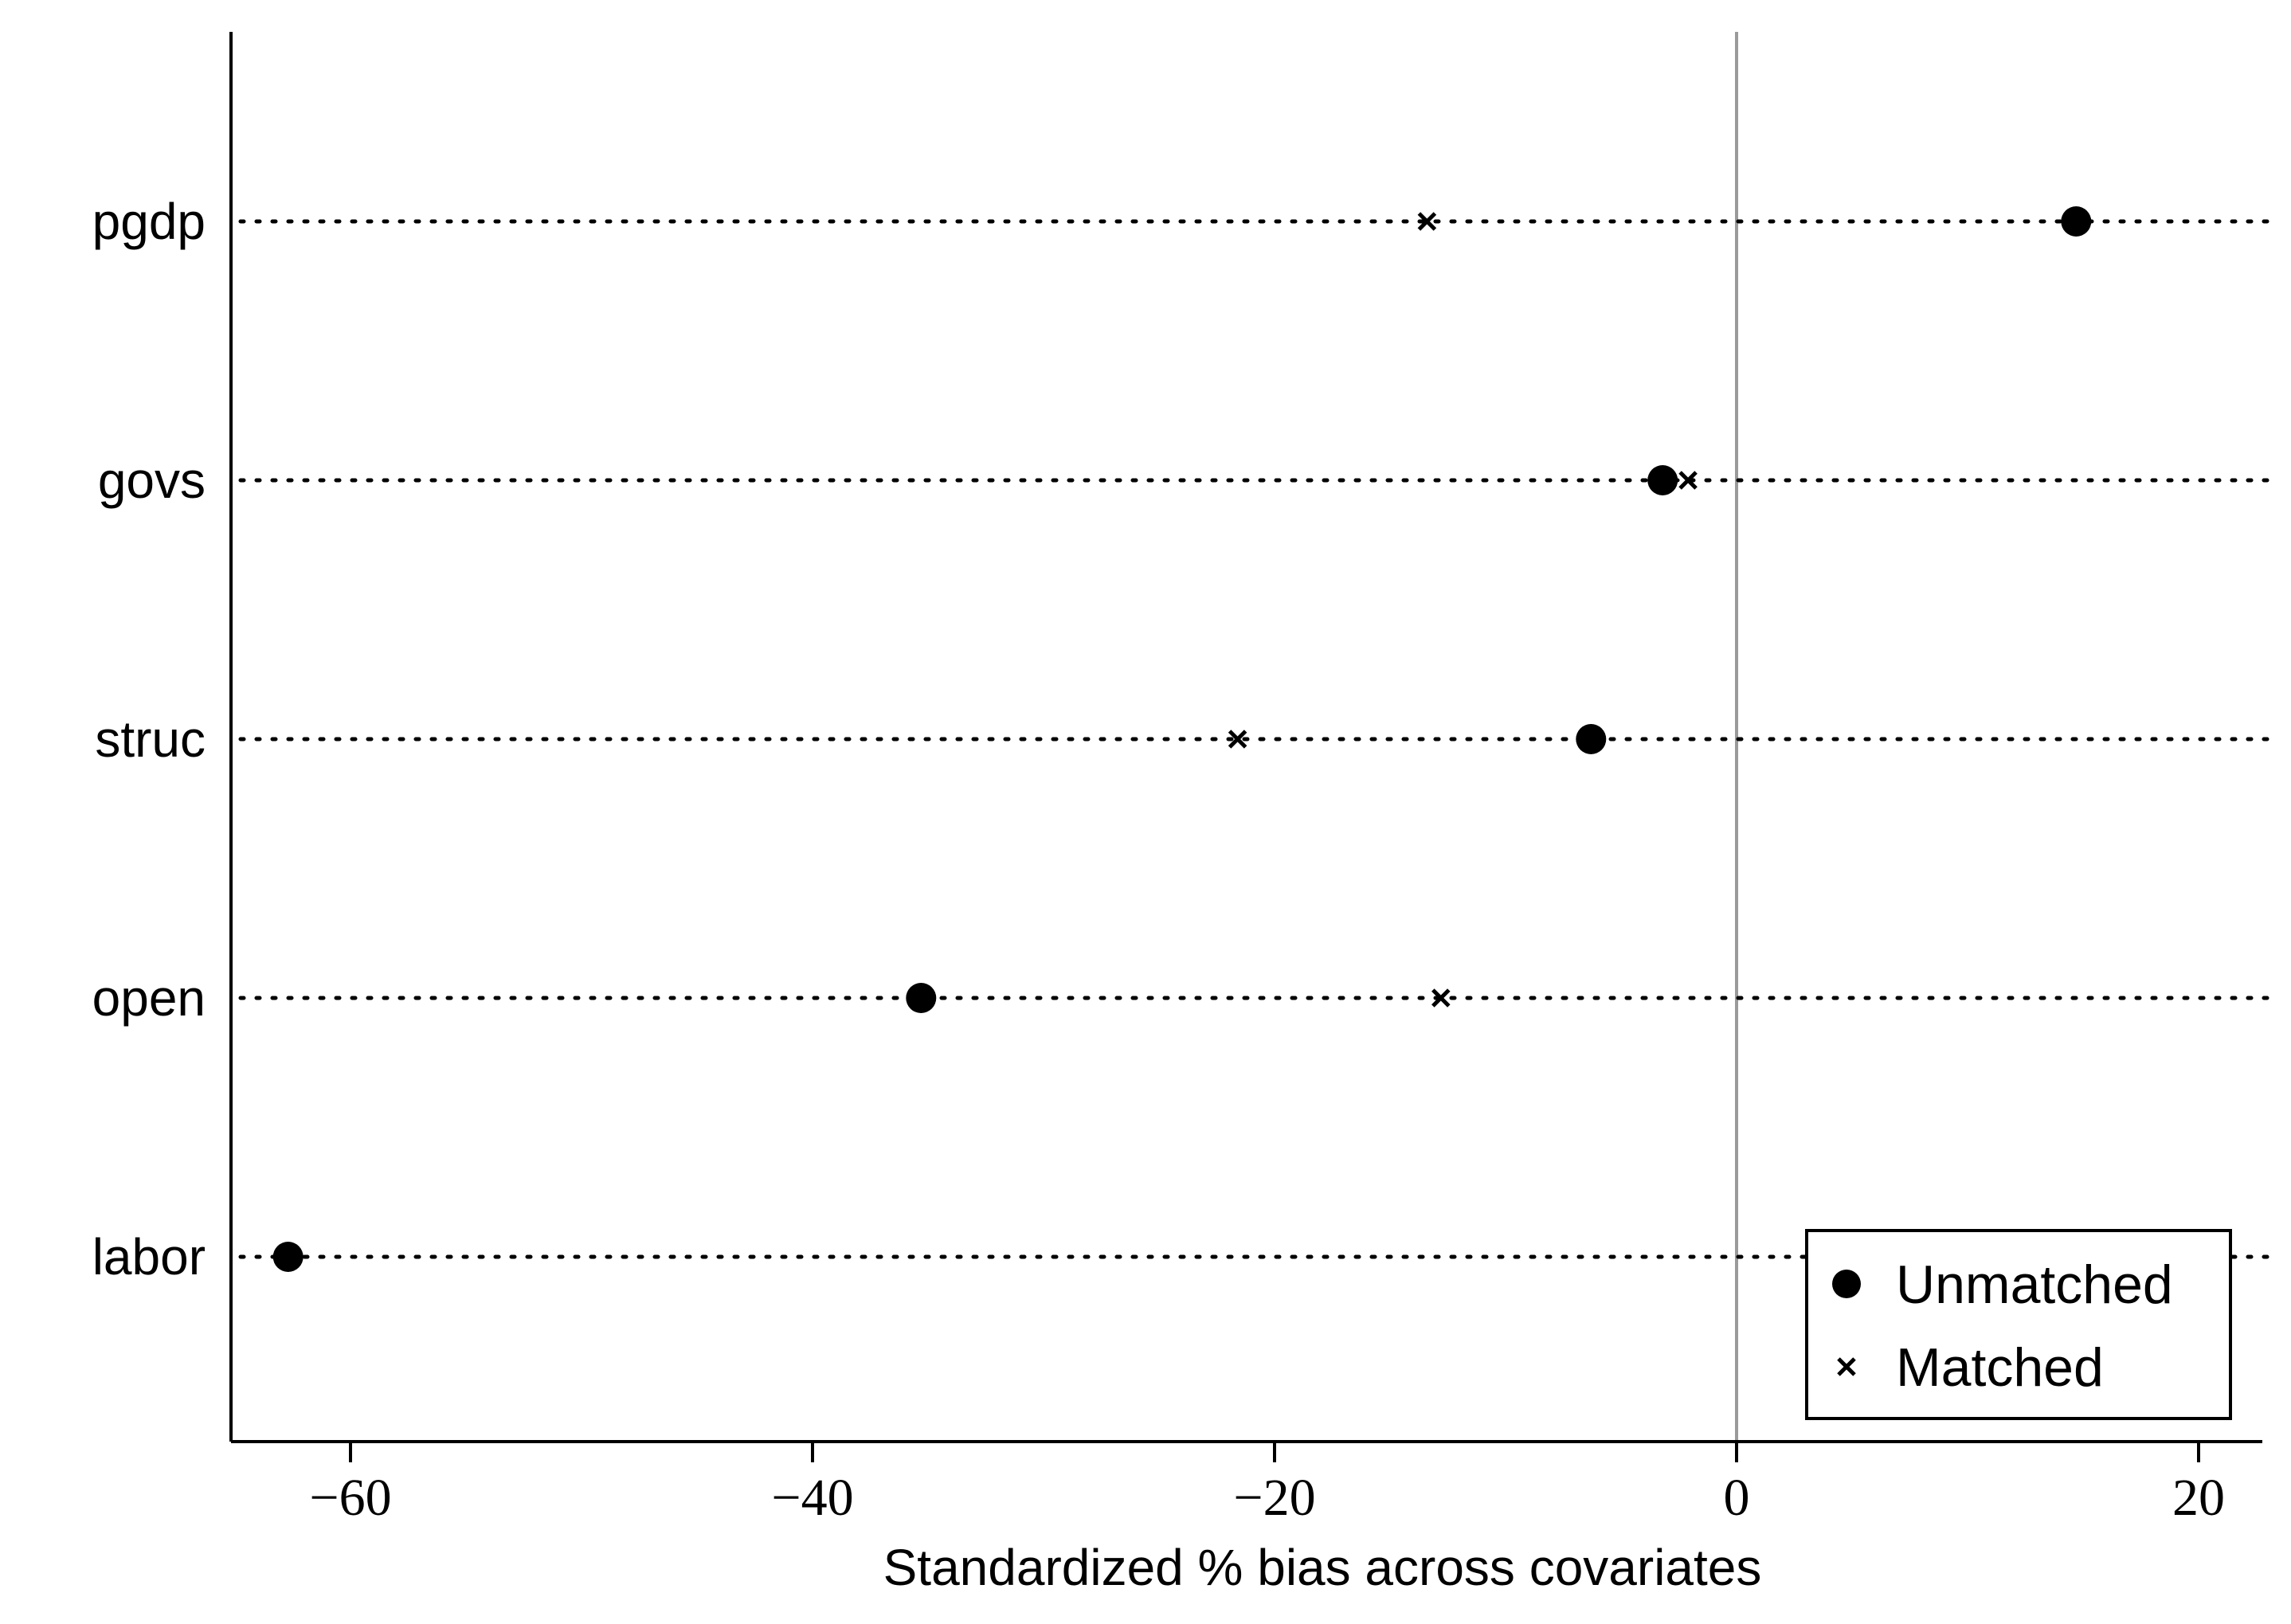 Image resolution: width=2291 pixels, height=1624 pixels. Describe the element at coordinates (812, 1498) in the screenshot. I see `x-tick-label-1: −40` at that location.